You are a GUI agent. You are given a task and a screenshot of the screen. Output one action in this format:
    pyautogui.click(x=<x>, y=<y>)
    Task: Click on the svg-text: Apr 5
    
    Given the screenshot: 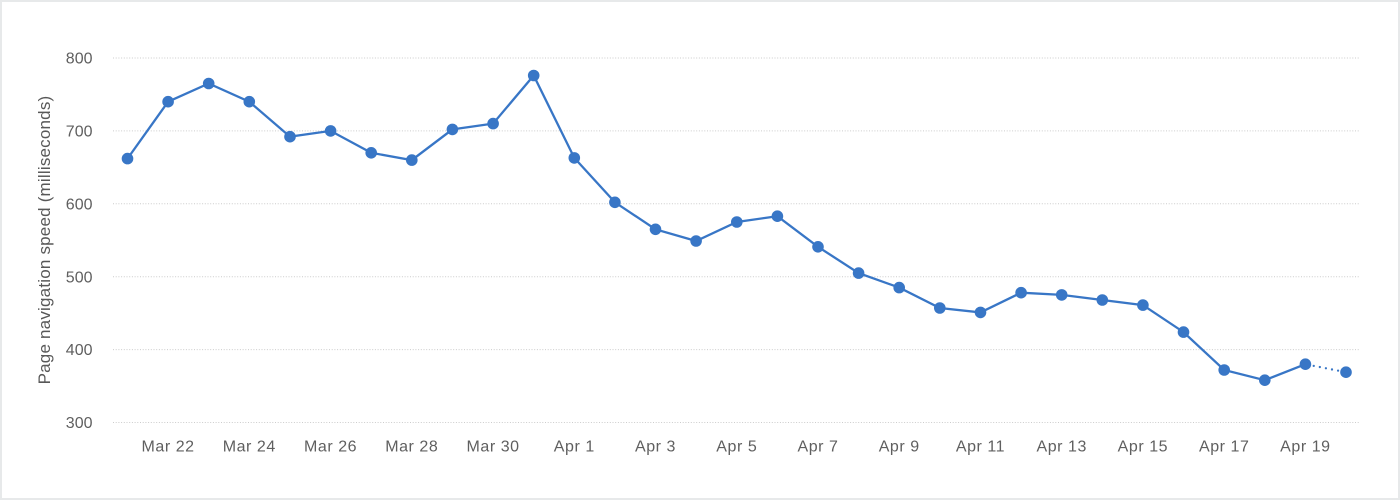 What is the action you would take?
    pyautogui.click(x=736, y=447)
    